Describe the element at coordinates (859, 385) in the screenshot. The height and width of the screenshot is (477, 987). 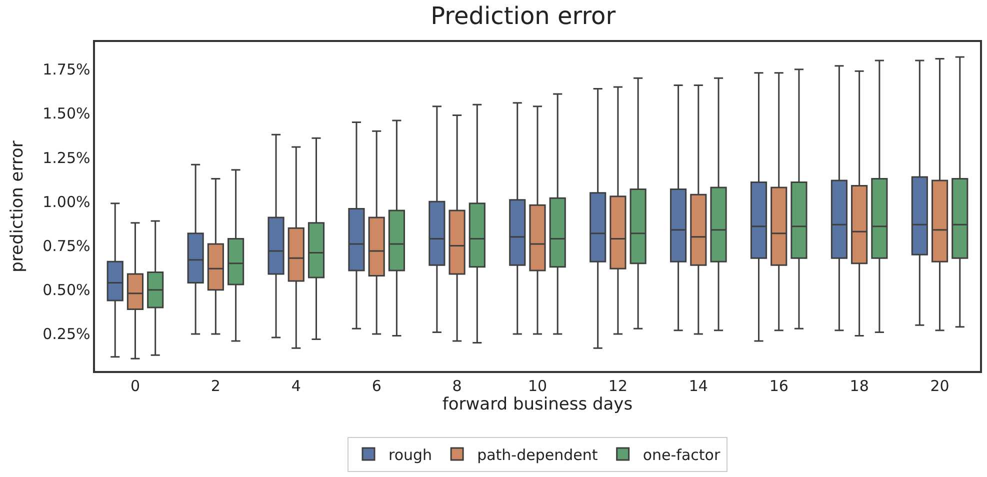
I see `x-tick-label: 18` at that location.